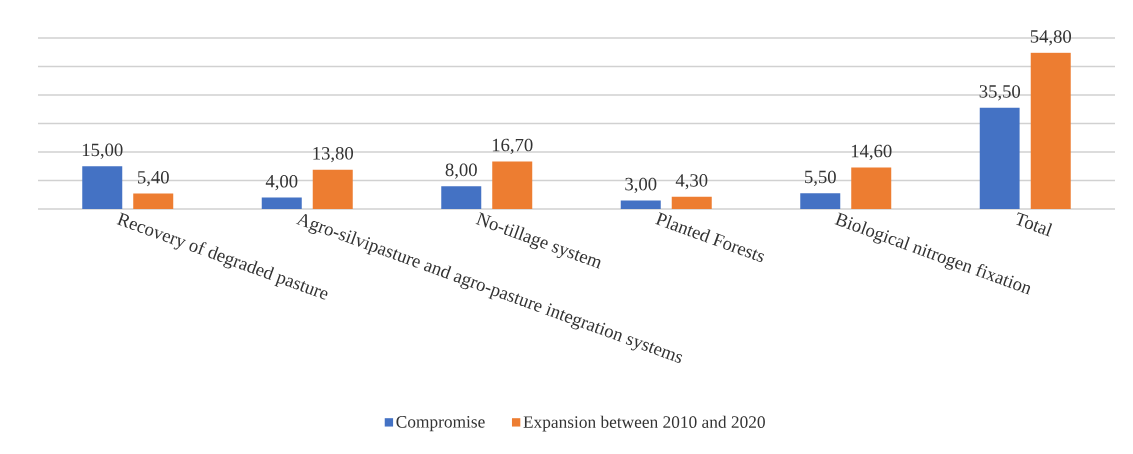 This screenshot has height=454, width=1133. What do you see at coordinates (333, 155) in the screenshot?
I see `data-label: 13,80` at bounding box center [333, 155].